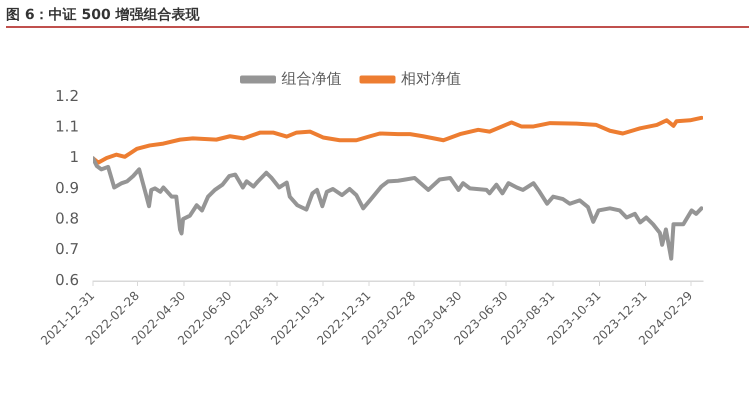 The width and height of the screenshot is (755, 404). I want to click on y-tick-label: 1.2, so click(67, 95).